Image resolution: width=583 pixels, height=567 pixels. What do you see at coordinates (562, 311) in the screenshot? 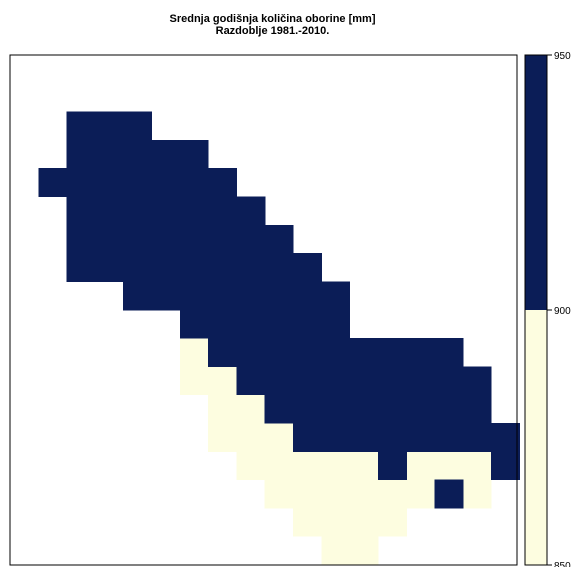
I see `colorbar-tick-label: 900` at bounding box center [562, 311].